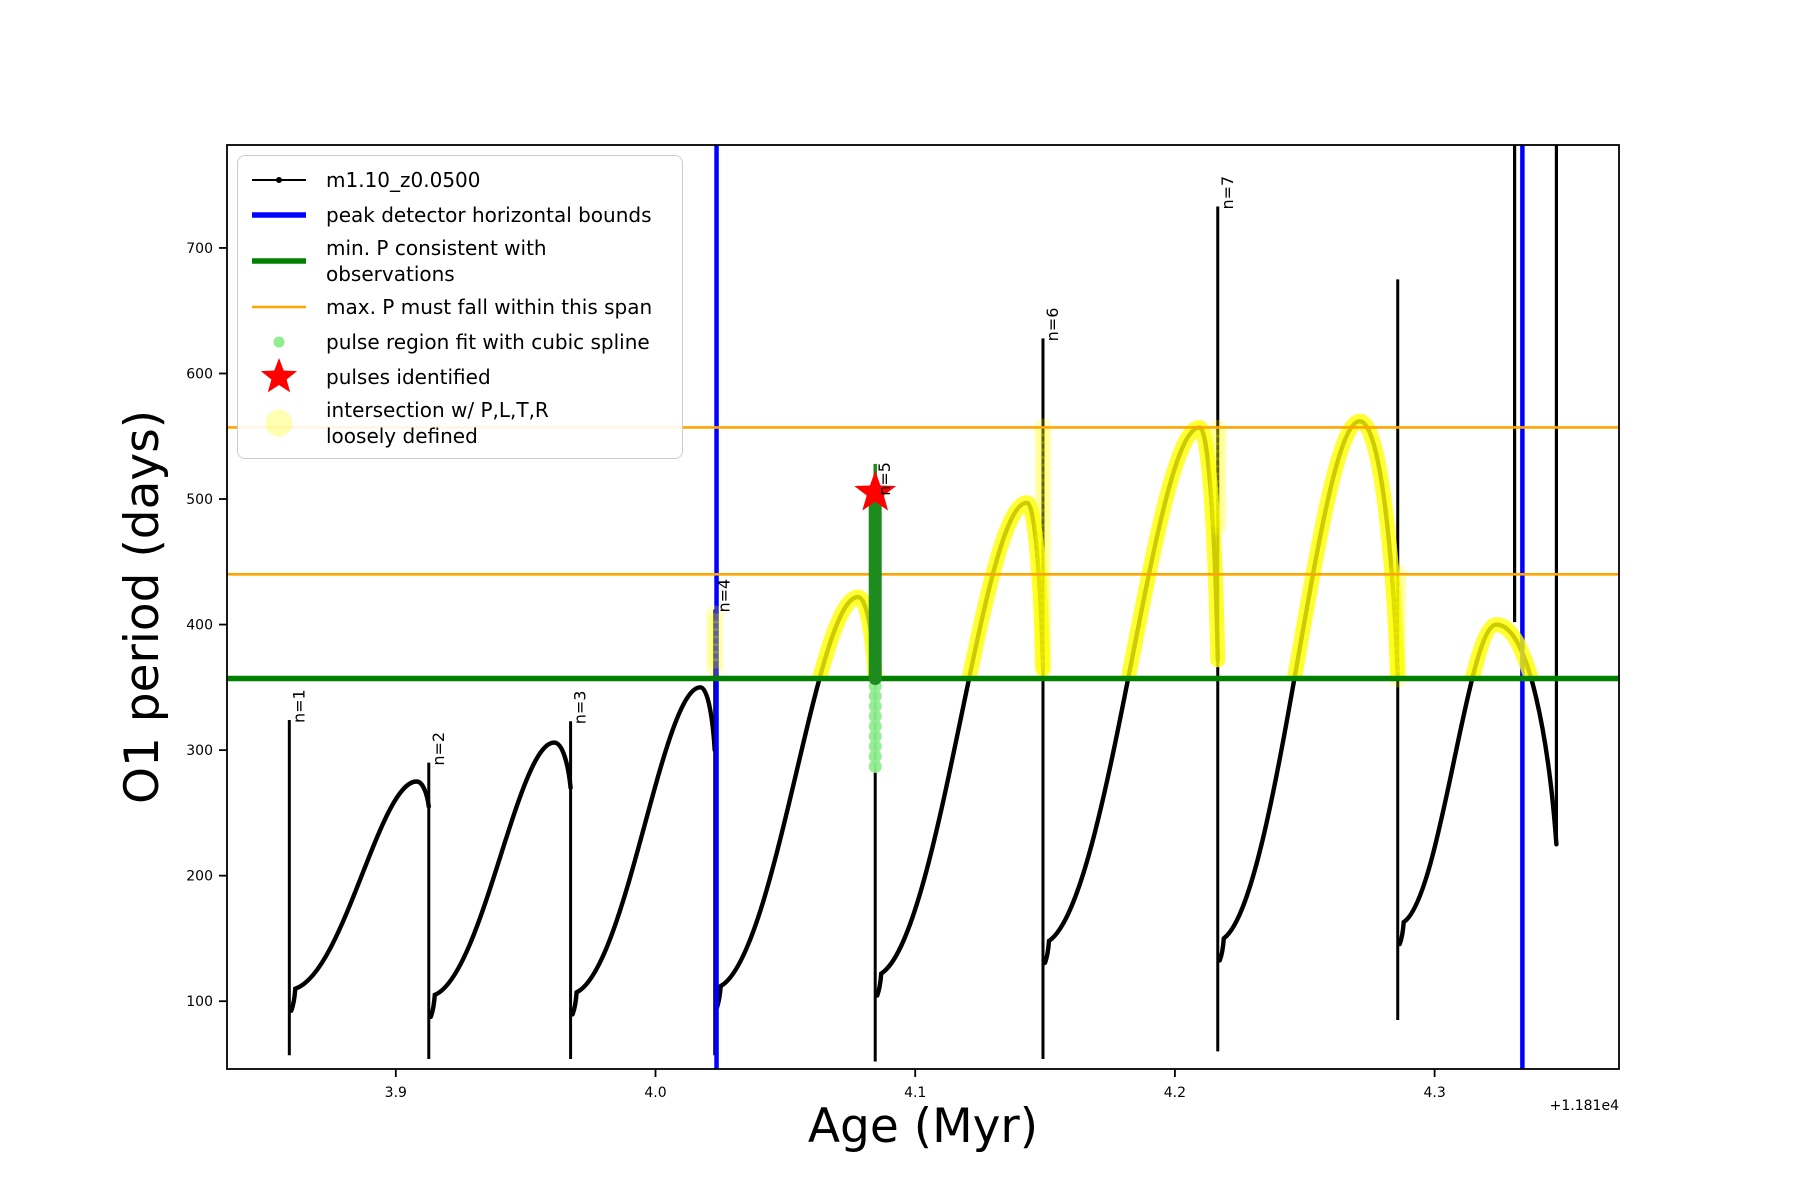  I want to click on legend-item-label: intersection w/ P,L,T,R loosely defined, so click(437, 423).